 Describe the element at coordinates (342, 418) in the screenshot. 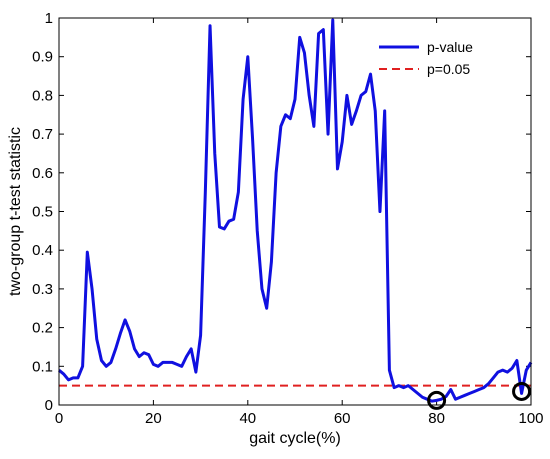

I see `x-tick-label: 60` at that location.